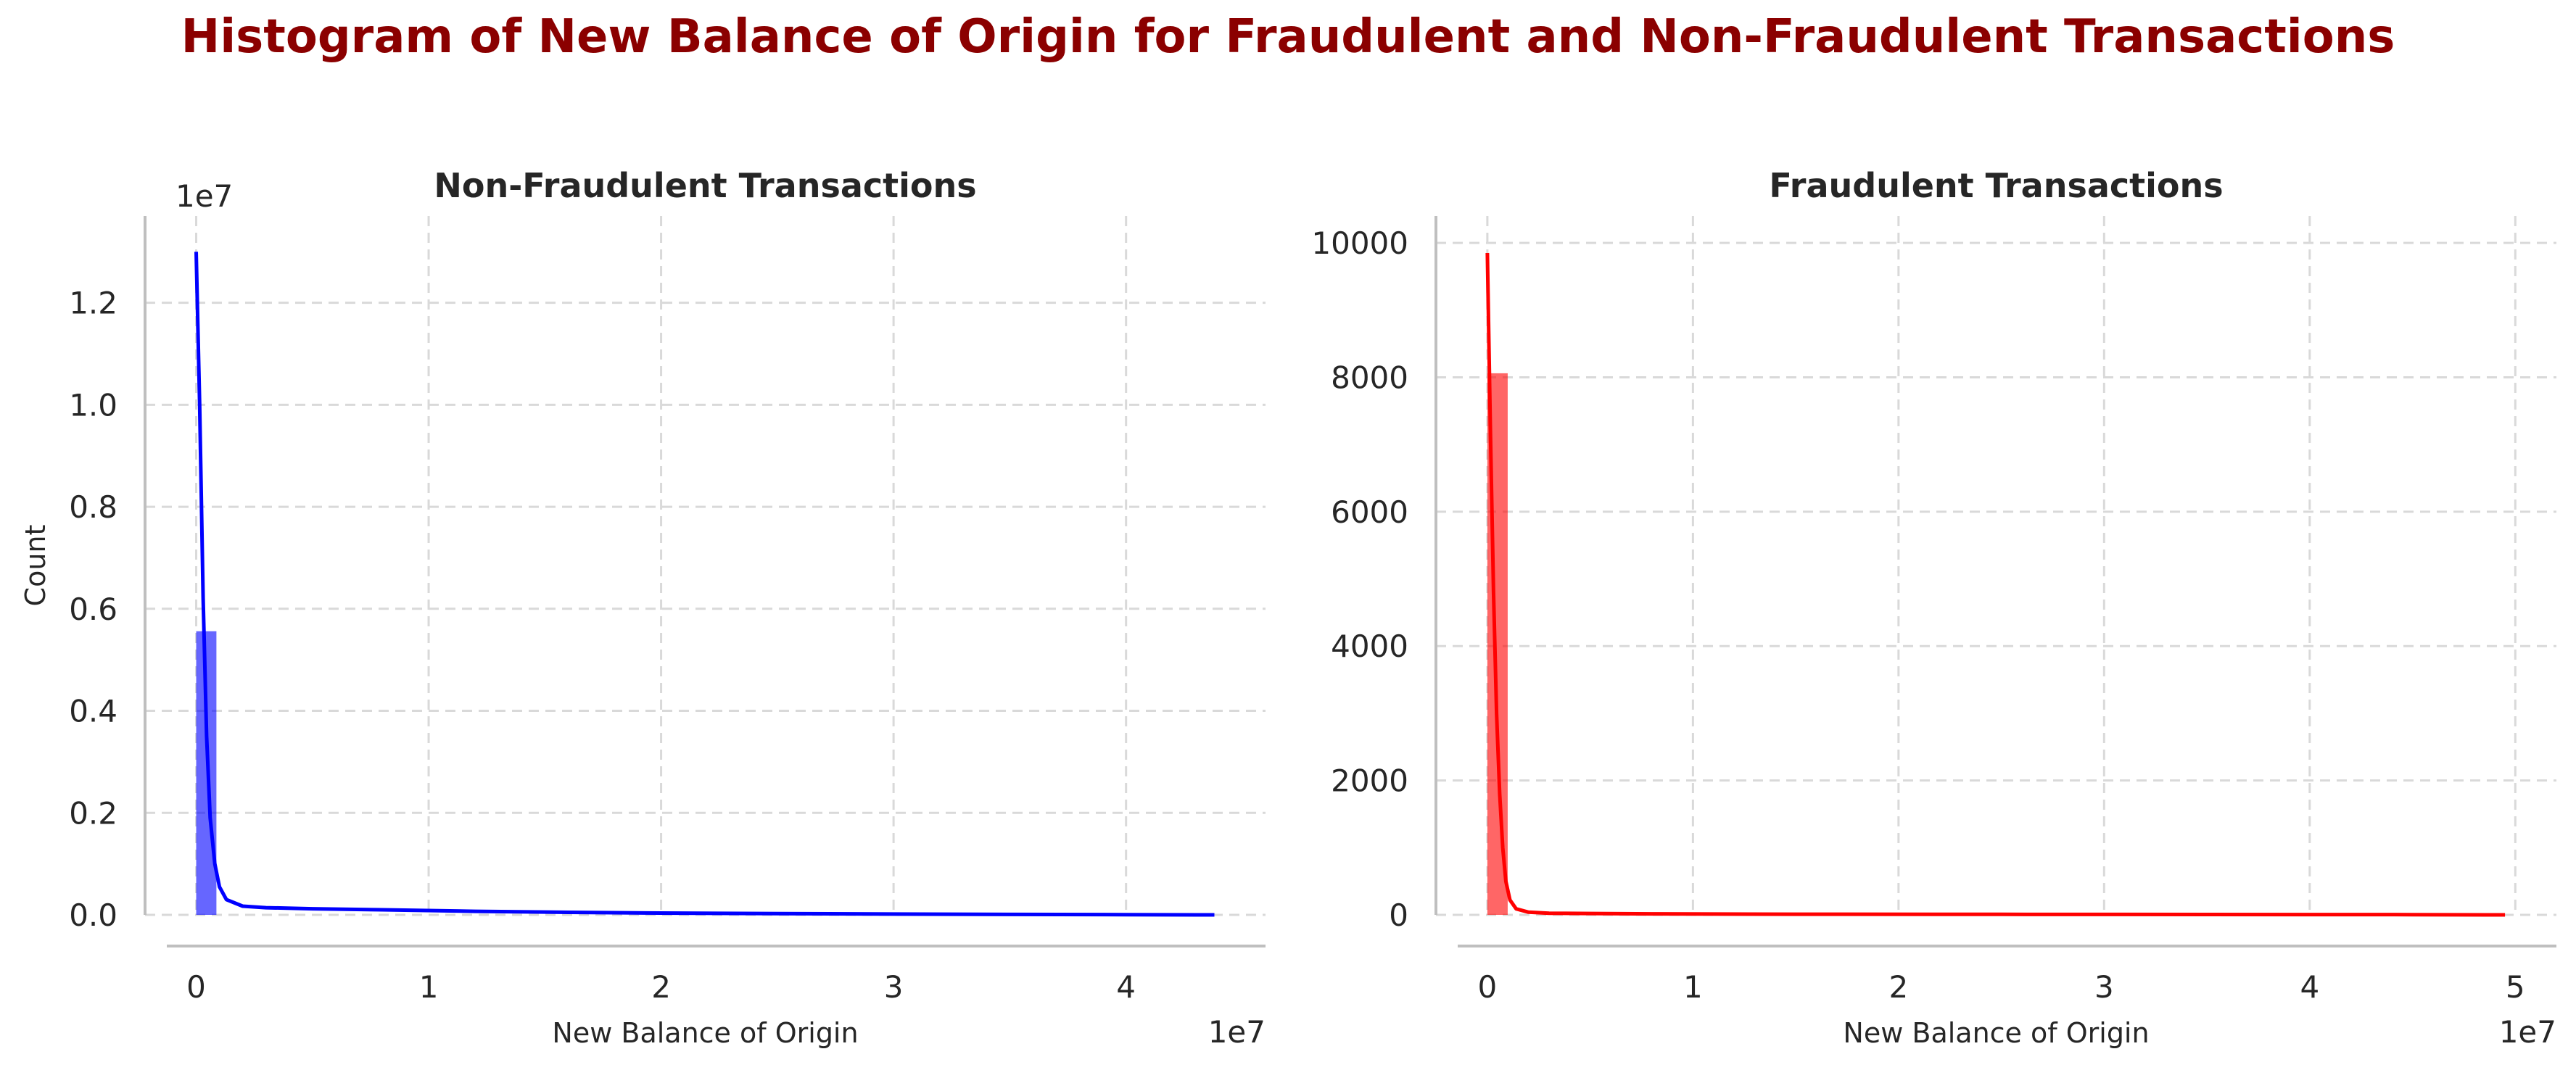 The image size is (2576, 1070). Describe the element at coordinates (93, 507) in the screenshot. I see `y-tick-label: 0.8` at that location.